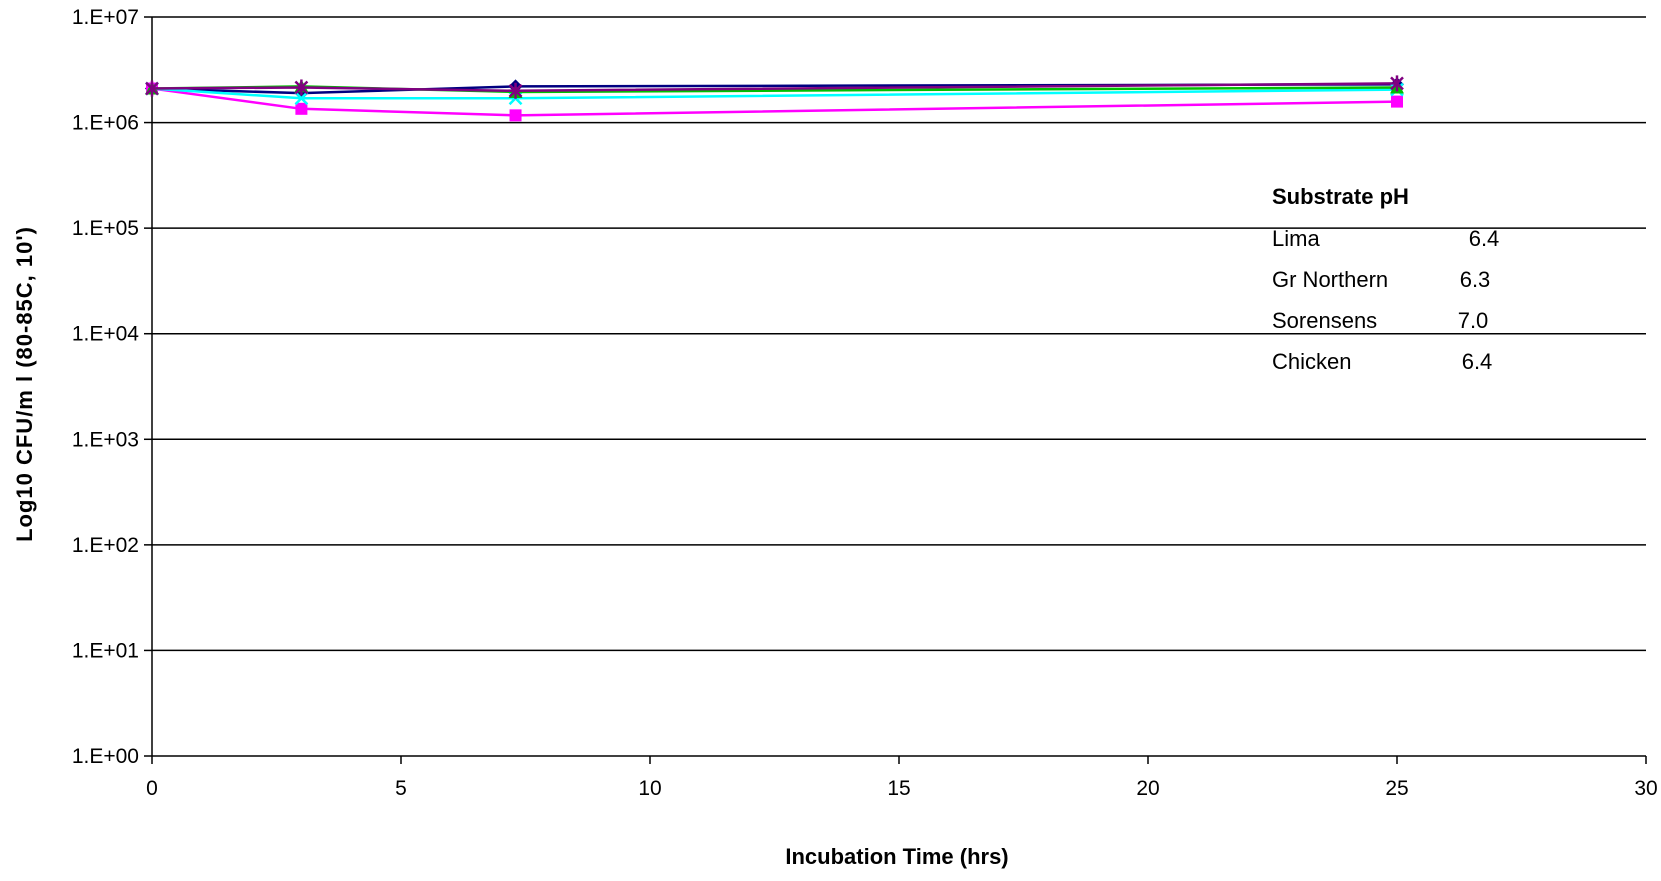 Image resolution: width=1661 pixels, height=881 pixels. I want to click on y-tick-label: 1.E+04, so click(105, 334).